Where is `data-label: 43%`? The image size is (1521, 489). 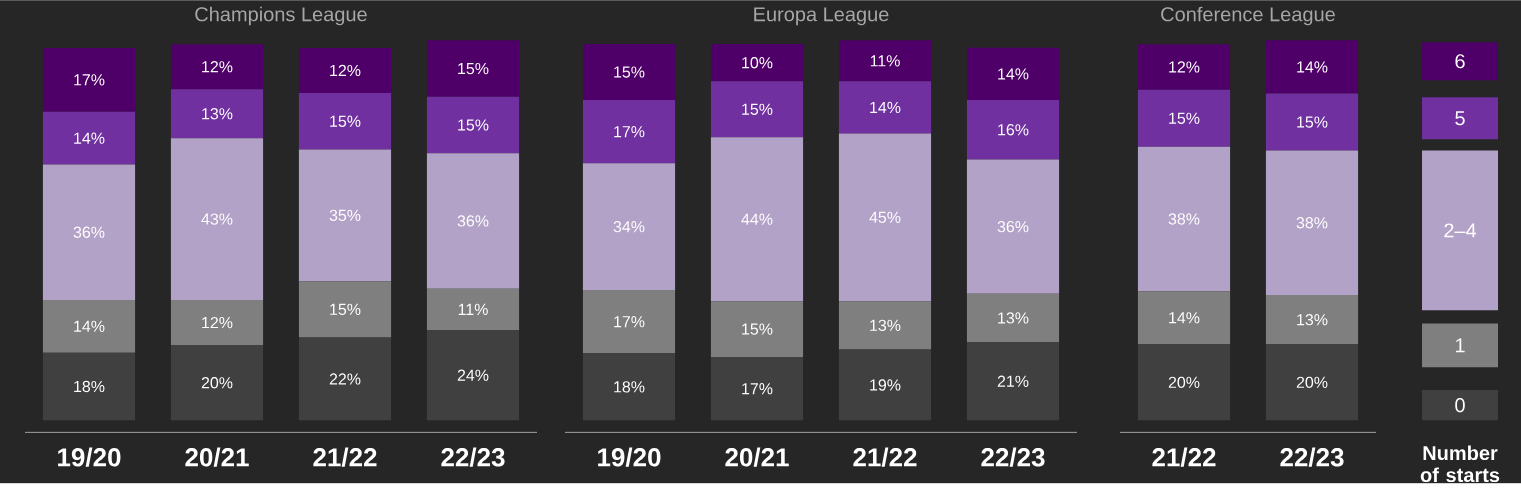
data-label: 43% is located at coordinates (217, 219).